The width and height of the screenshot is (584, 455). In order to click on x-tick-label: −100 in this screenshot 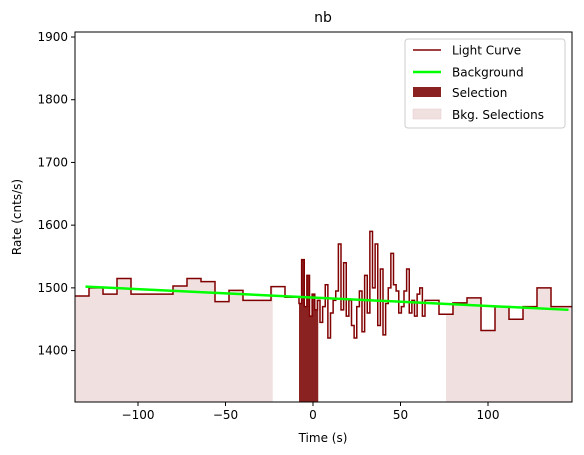, I will do `click(138, 415)`.